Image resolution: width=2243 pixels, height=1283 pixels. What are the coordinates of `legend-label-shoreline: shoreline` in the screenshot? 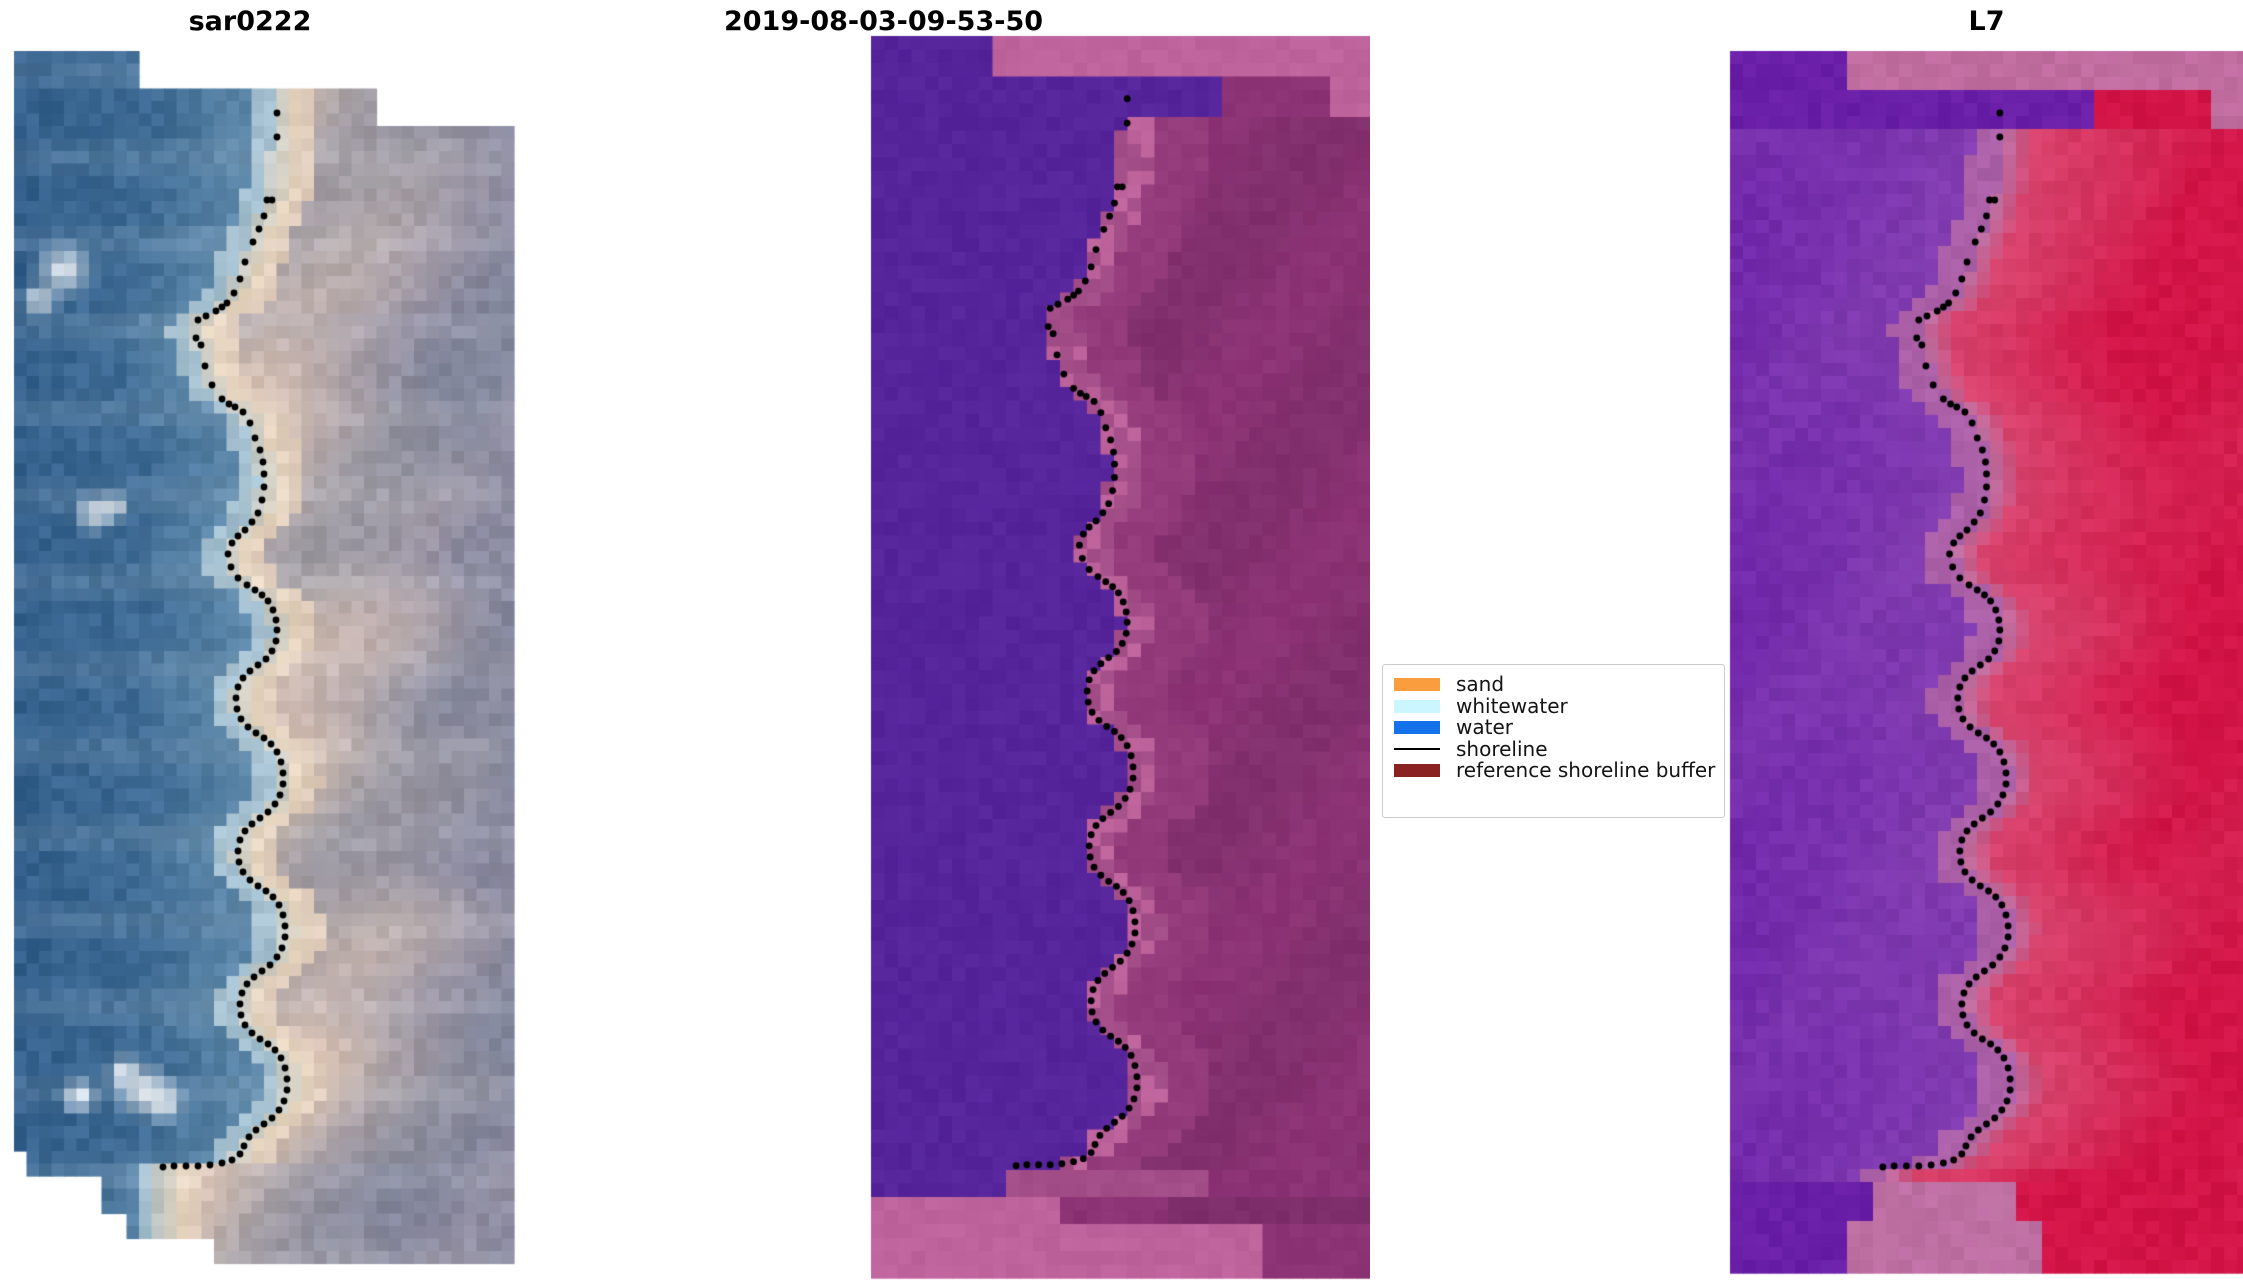 It's located at (1502, 748).